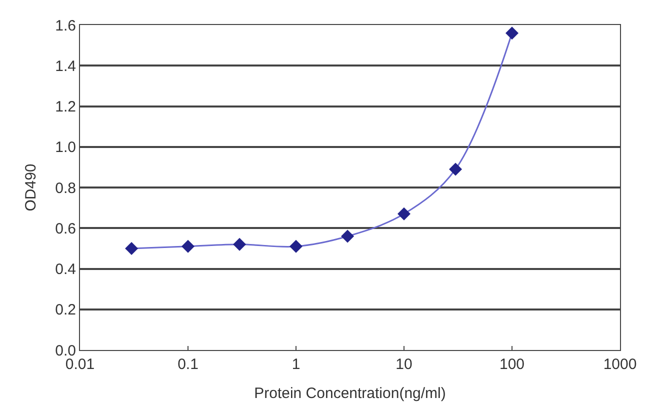 This screenshot has width=650, height=415. Describe the element at coordinates (65, 66) in the screenshot. I see `y-tick-label: 1.4` at that location.